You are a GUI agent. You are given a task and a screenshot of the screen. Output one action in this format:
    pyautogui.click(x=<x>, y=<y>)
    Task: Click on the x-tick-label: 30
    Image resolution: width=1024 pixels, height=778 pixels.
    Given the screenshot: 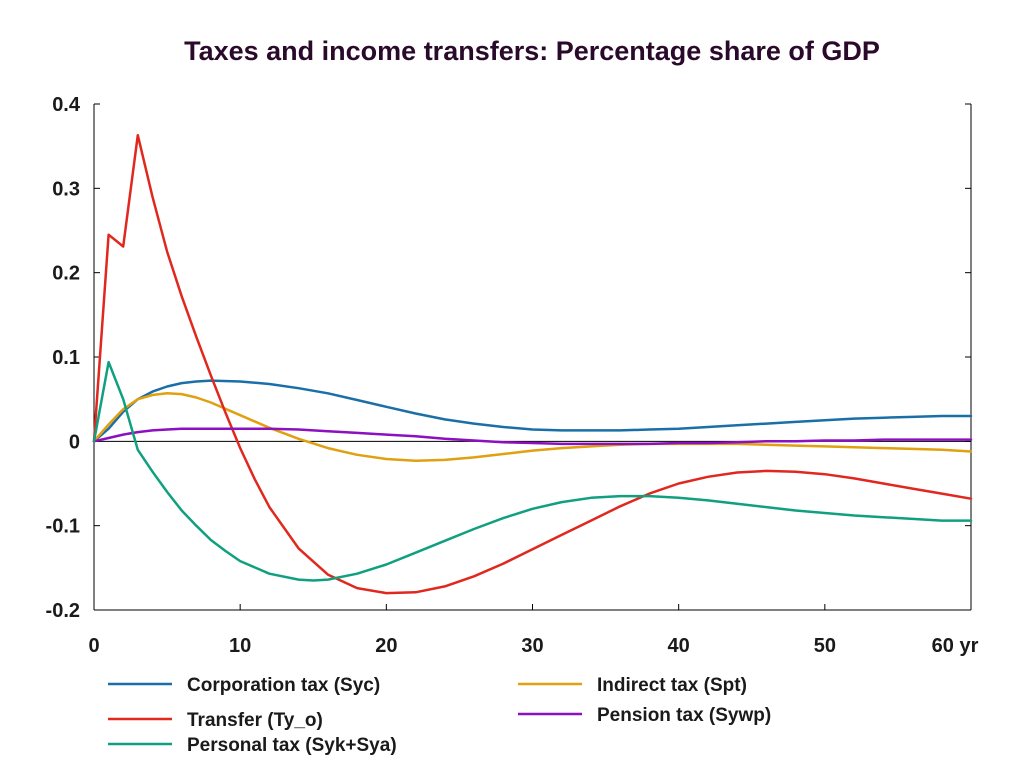 What is the action you would take?
    pyautogui.click(x=532, y=646)
    